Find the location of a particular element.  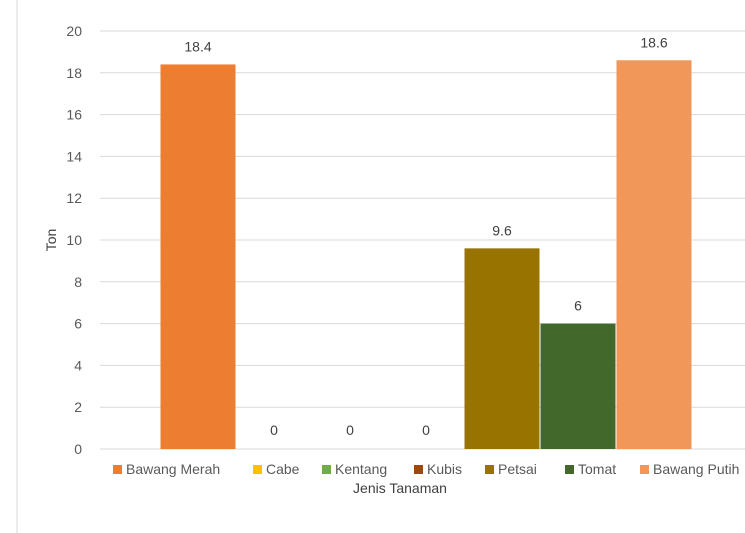

y-axis-ticks: 0 2 4 6 8 10 12 14 16 18 20 is located at coordinates (74, 240).